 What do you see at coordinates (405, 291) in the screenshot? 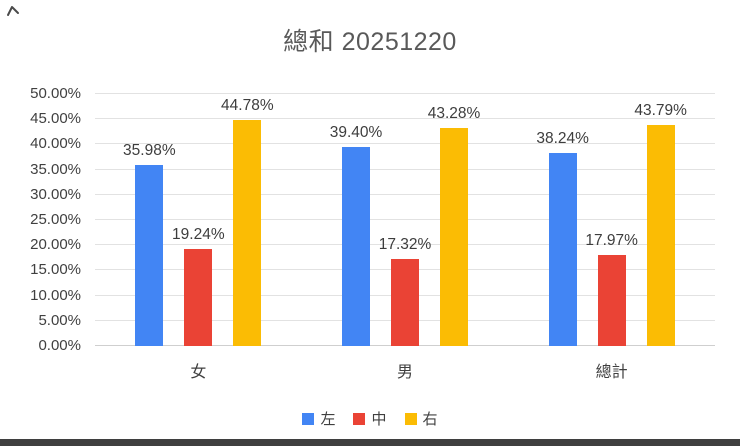
I see `bar-中-男: 17.32%` at bounding box center [405, 291].